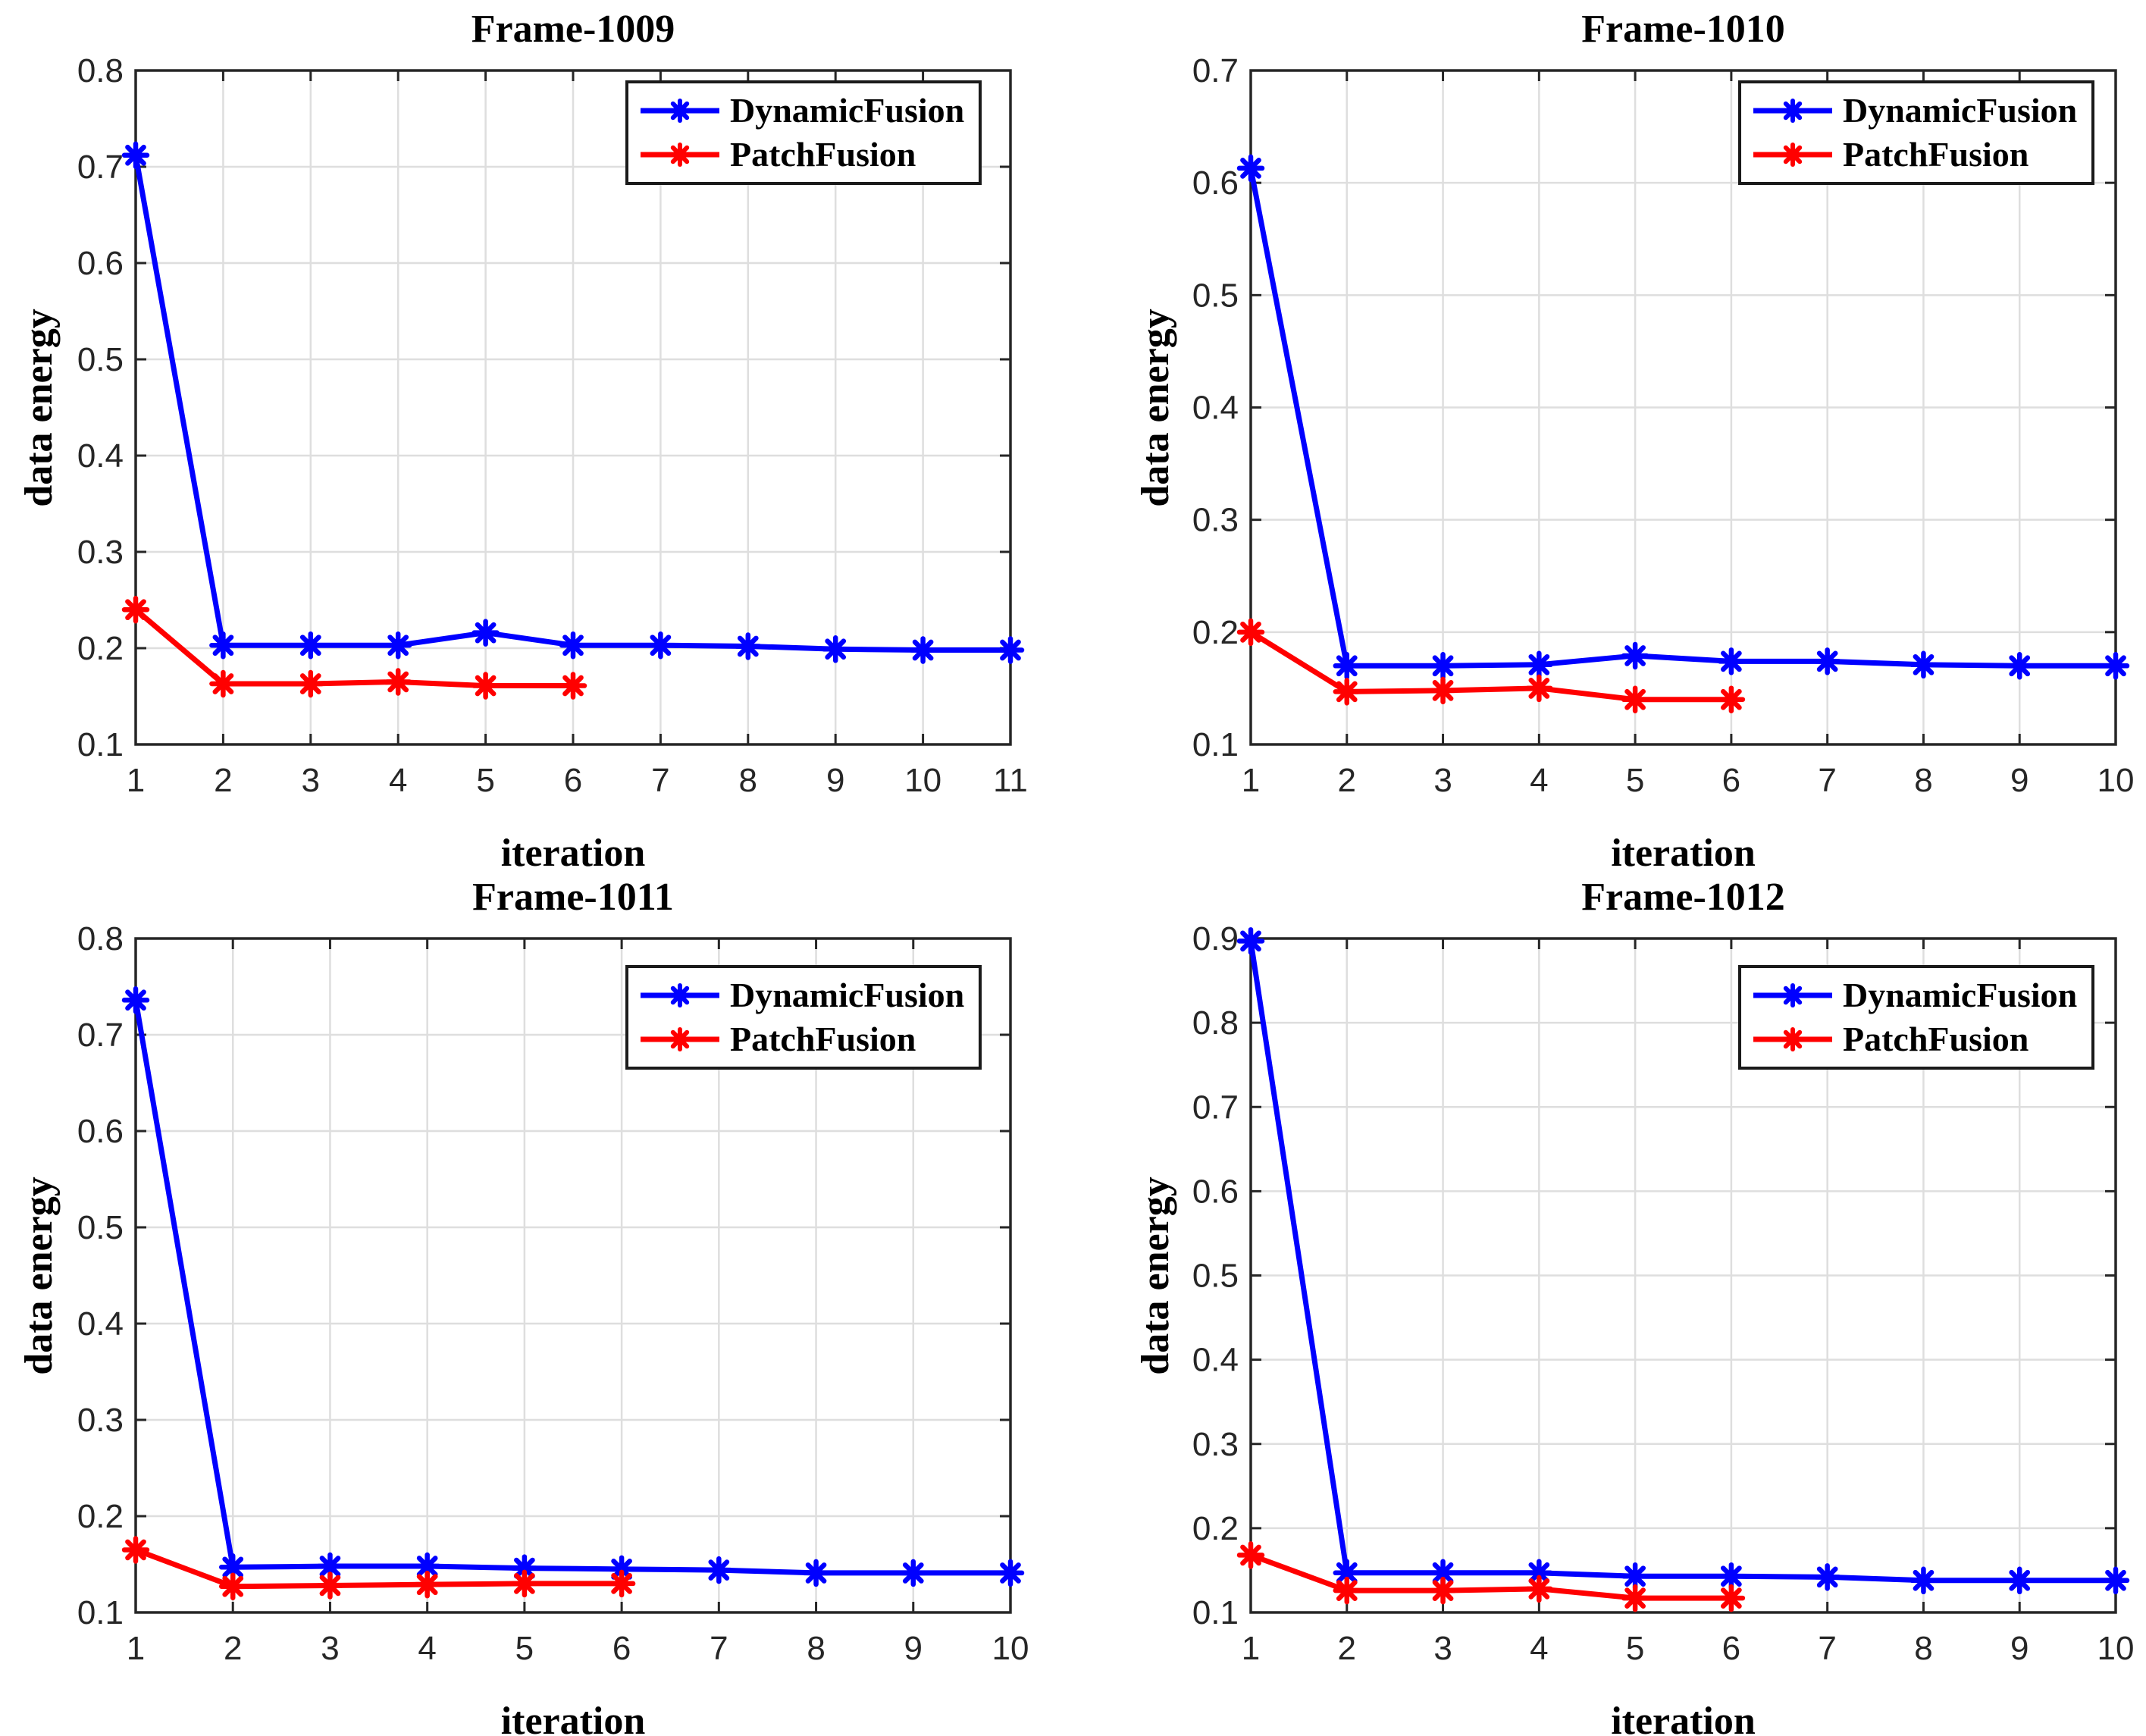 Image resolution: width=2146 pixels, height=1736 pixels. I want to click on x-tick-labels: 1 2 3 4 5 6 7 8 9 10 11, so click(577, 780).